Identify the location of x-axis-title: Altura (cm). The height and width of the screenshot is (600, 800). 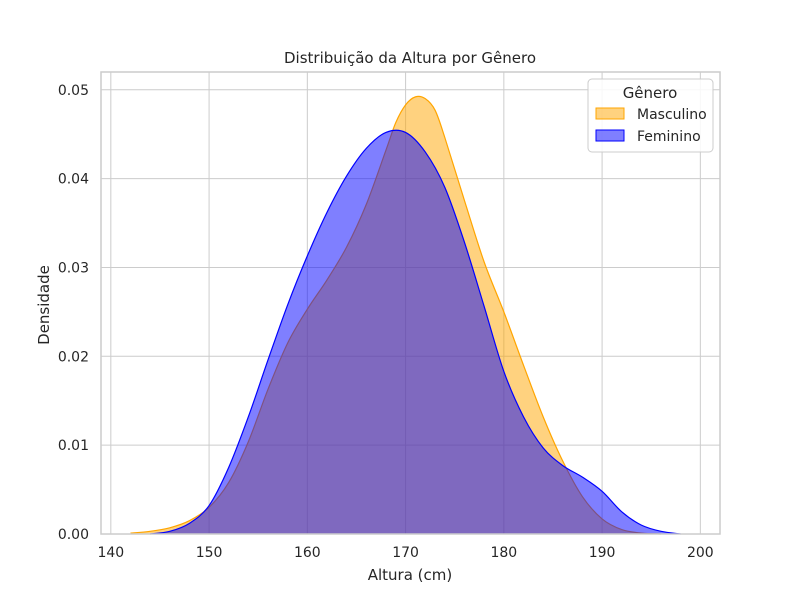
(410, 575).